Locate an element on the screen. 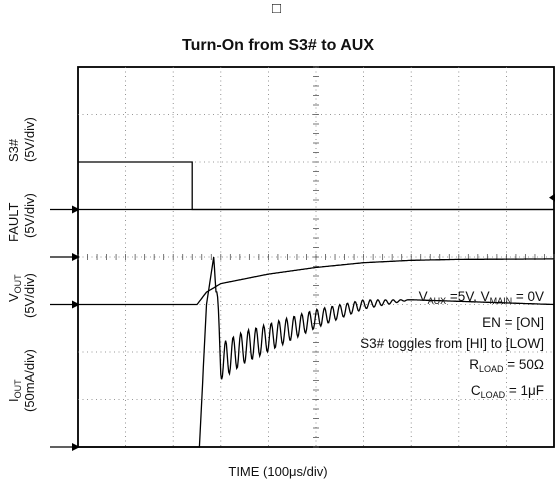 The height and width of the screenshot is (487, 556). trigger-marker is located at coordinates (552, 197).